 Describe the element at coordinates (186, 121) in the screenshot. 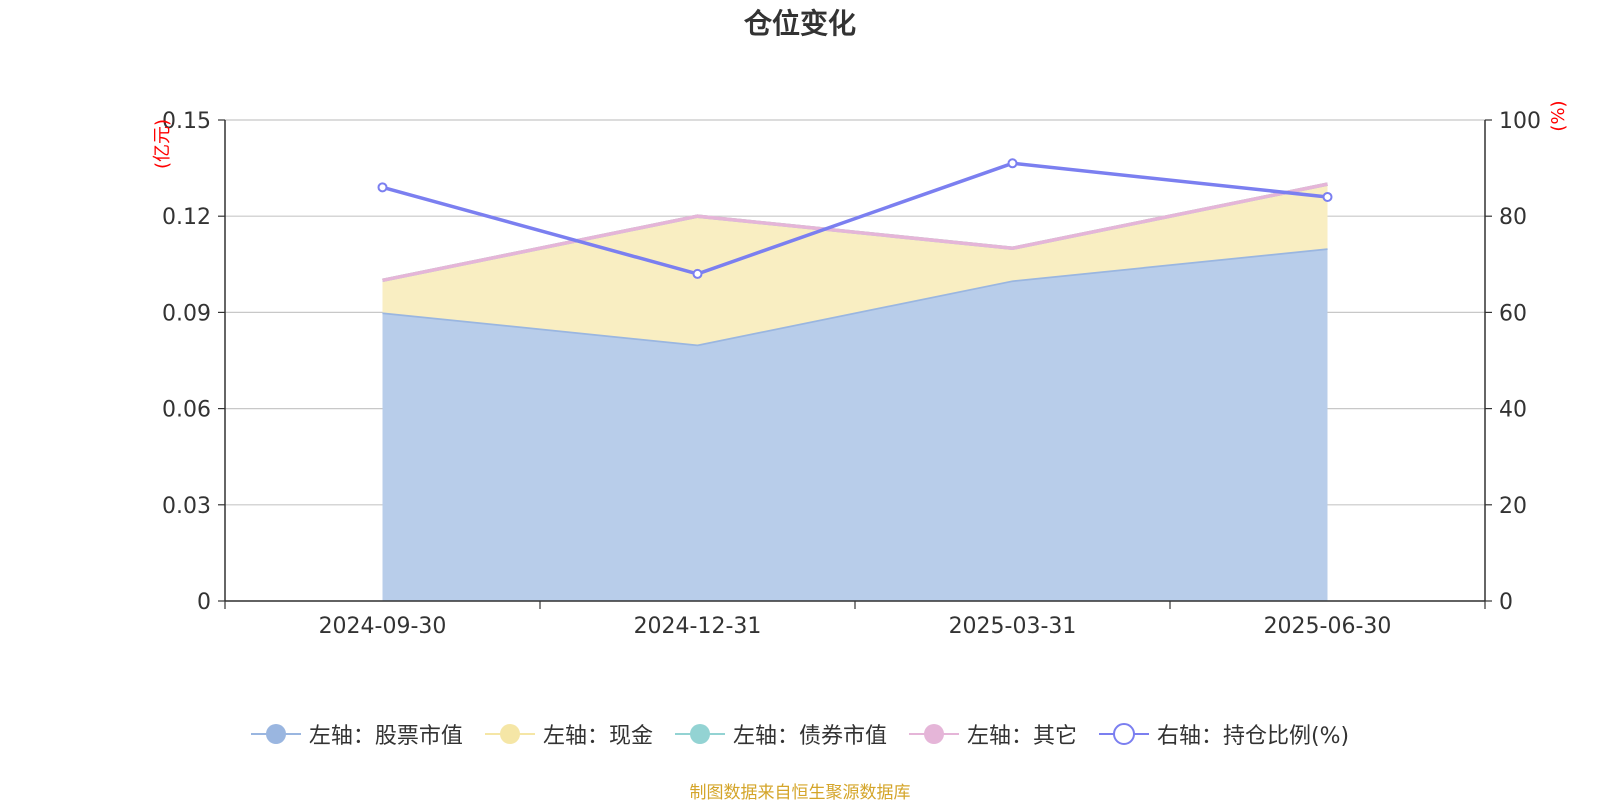

I see `left-axis-tick-label: 0.15` at that location.